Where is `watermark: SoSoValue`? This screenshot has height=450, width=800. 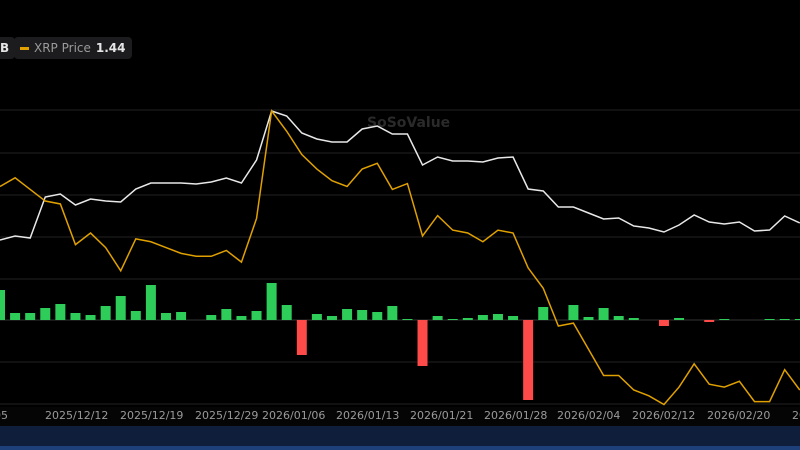
watermark: SoSoValue is located at coordinates (408, 123).